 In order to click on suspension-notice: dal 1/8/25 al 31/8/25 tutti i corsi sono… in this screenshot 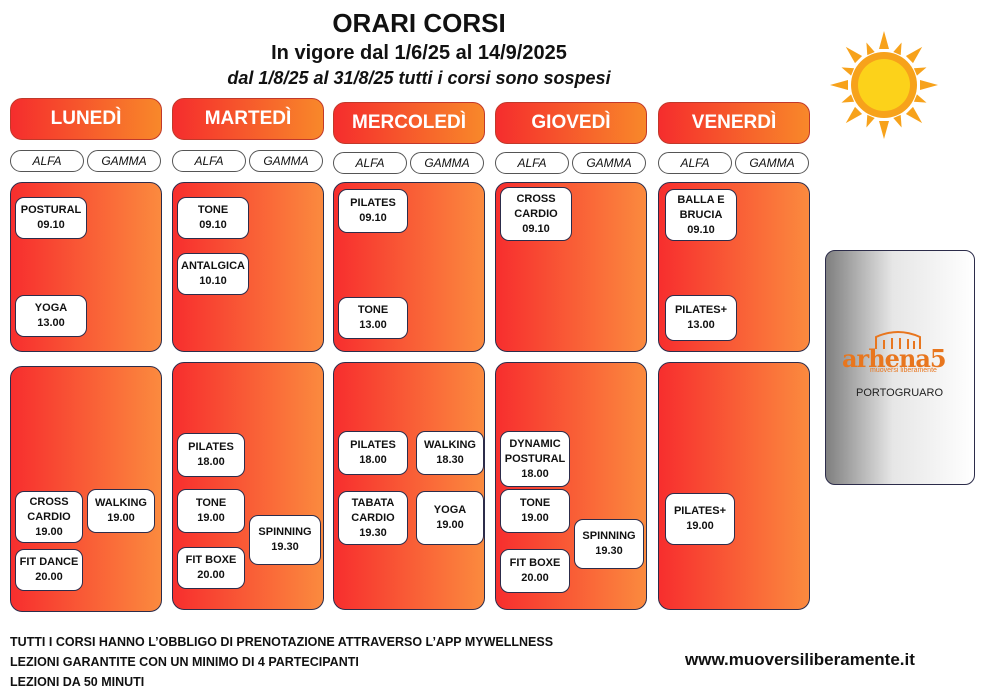, I will do `click(419, 78)`.